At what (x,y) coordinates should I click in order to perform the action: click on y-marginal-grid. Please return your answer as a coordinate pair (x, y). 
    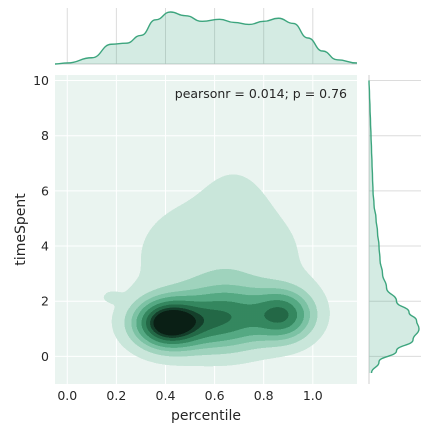
    Looking at the image, I should click on (394, 229).